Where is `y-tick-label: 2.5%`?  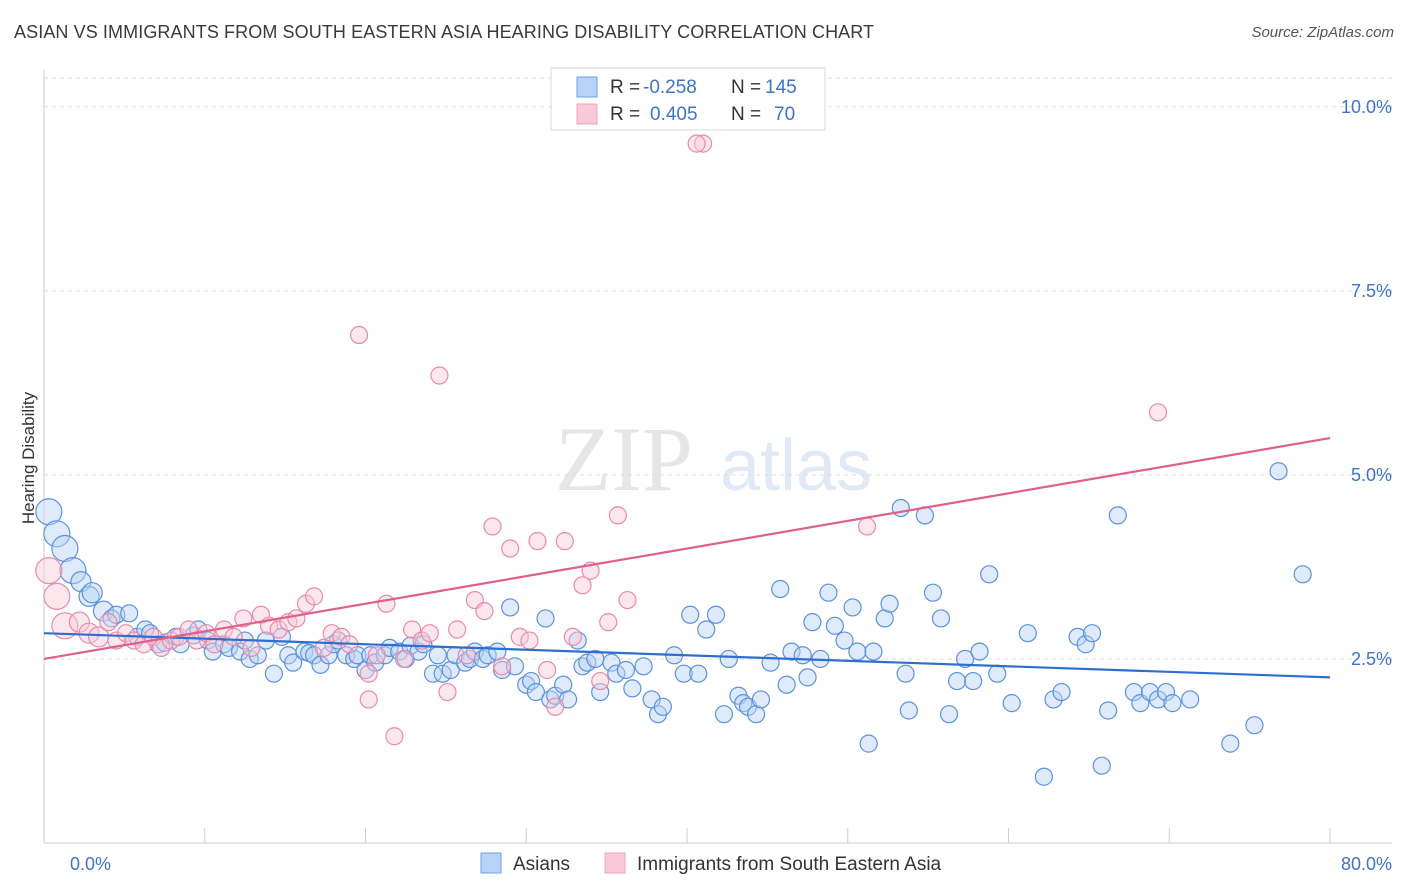
y-tick-label: 2.5% is located at coordinates (1371, 659).